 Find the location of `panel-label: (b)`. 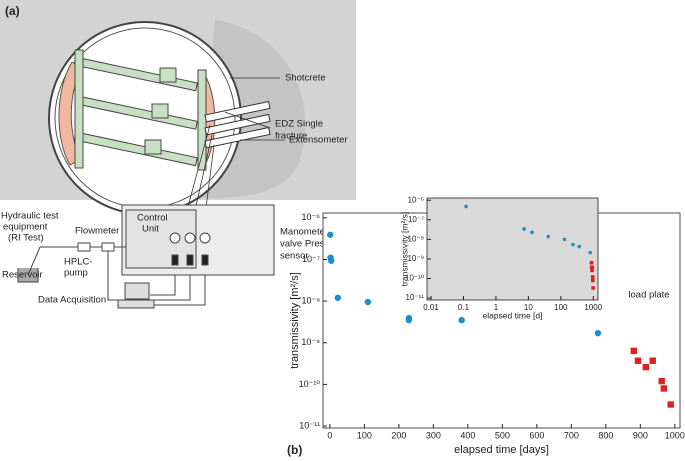

panel-label: (b) is located at coordinates (294, 450).